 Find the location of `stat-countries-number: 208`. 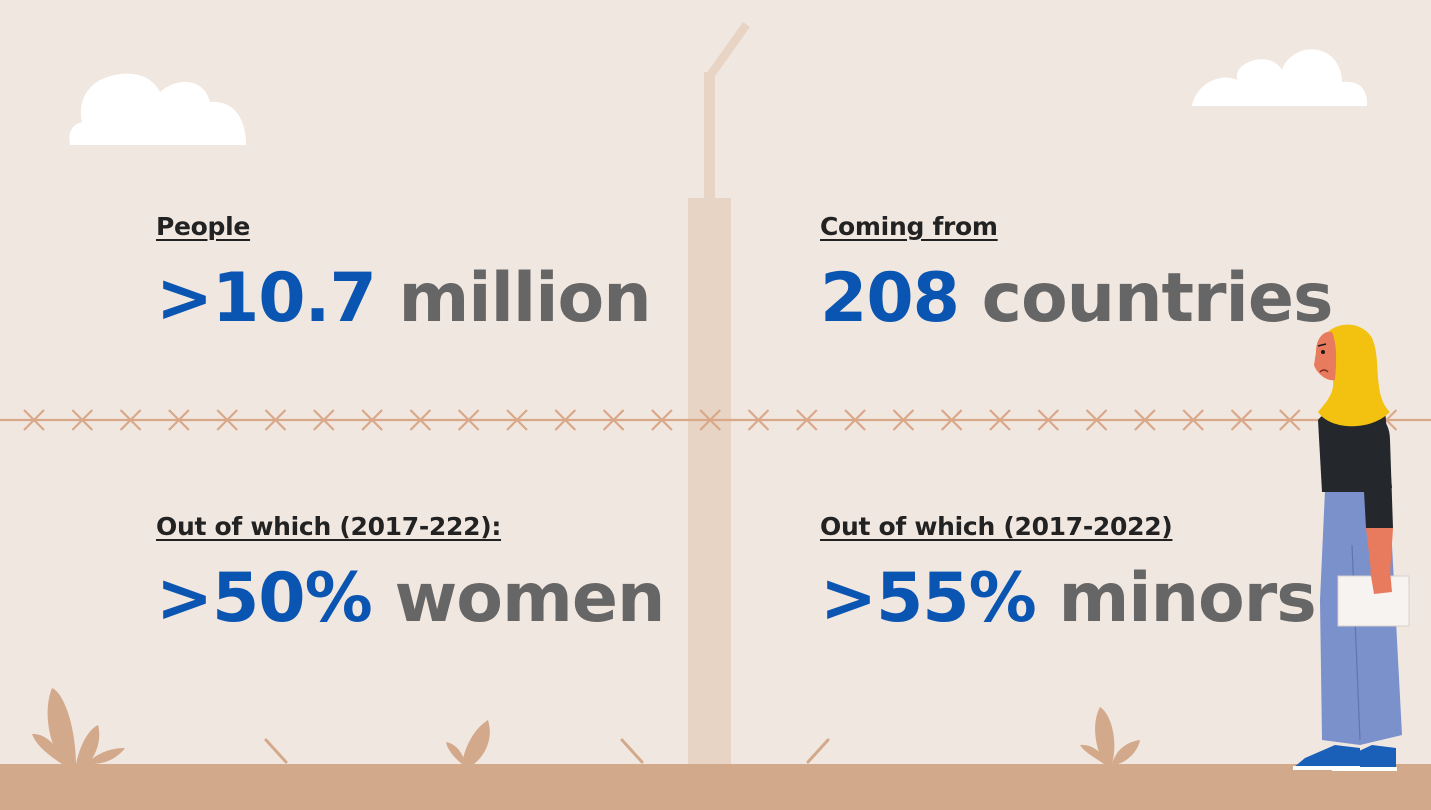

stat-countries-number: 208 is located at coordinates (890, 298).